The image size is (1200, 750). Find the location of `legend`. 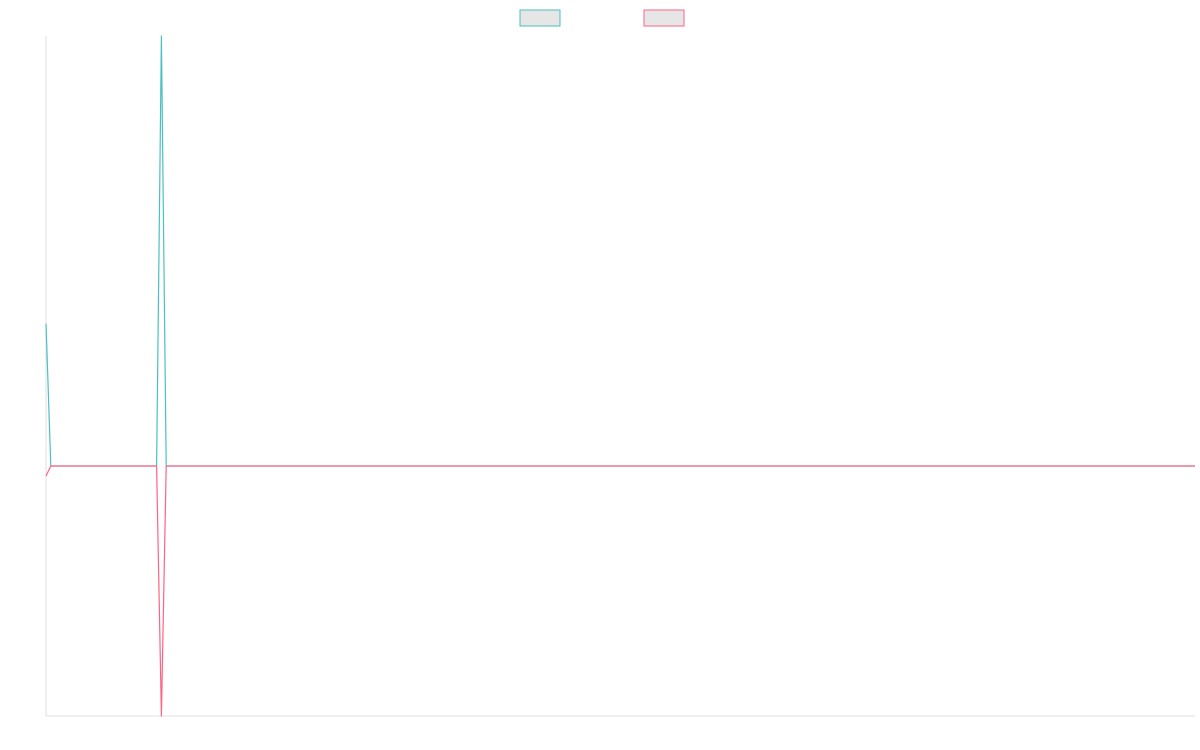

legend is located at coordinates (602, 18).